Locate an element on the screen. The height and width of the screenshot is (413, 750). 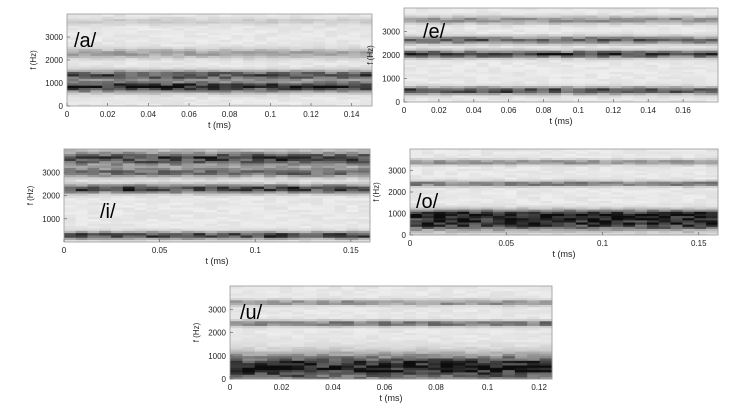
x-tick-label: 0.15 is located at coordinates (699, 243).